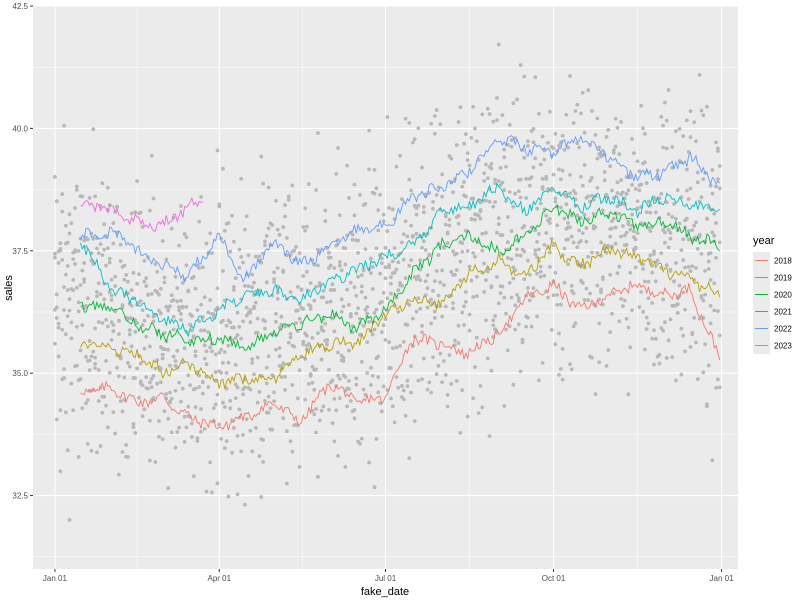 Image resolution: width=800 pixels, height=600 pixels. Describe the element at coordinates (783, 329) in the screenshot. I see `legend-label: 2022` at that location.